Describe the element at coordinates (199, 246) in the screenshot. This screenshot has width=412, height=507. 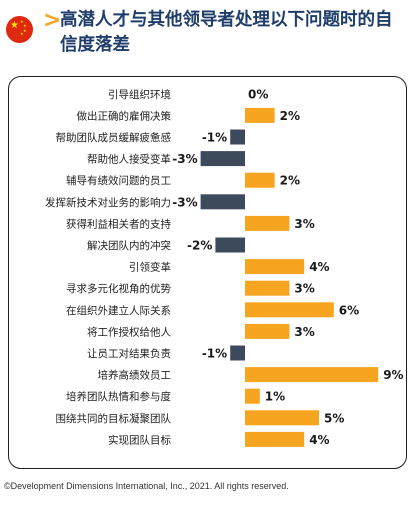
I see `data-label: -2%` at that location.